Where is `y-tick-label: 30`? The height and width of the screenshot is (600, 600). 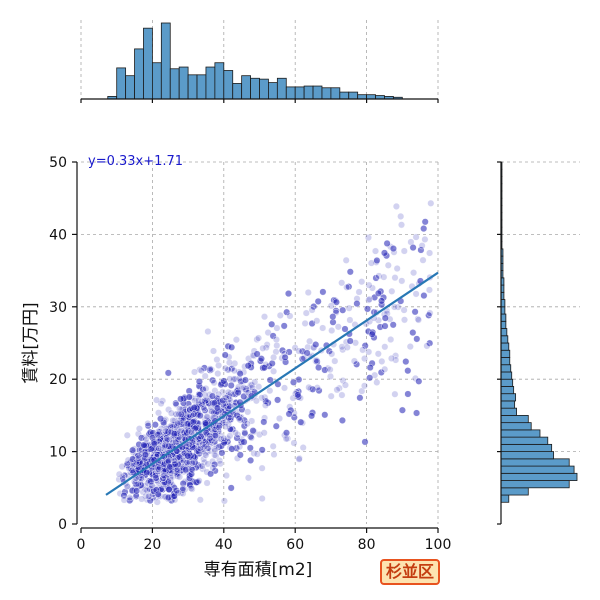
y-tick-label: 30 is located at coordinates (58, 308).